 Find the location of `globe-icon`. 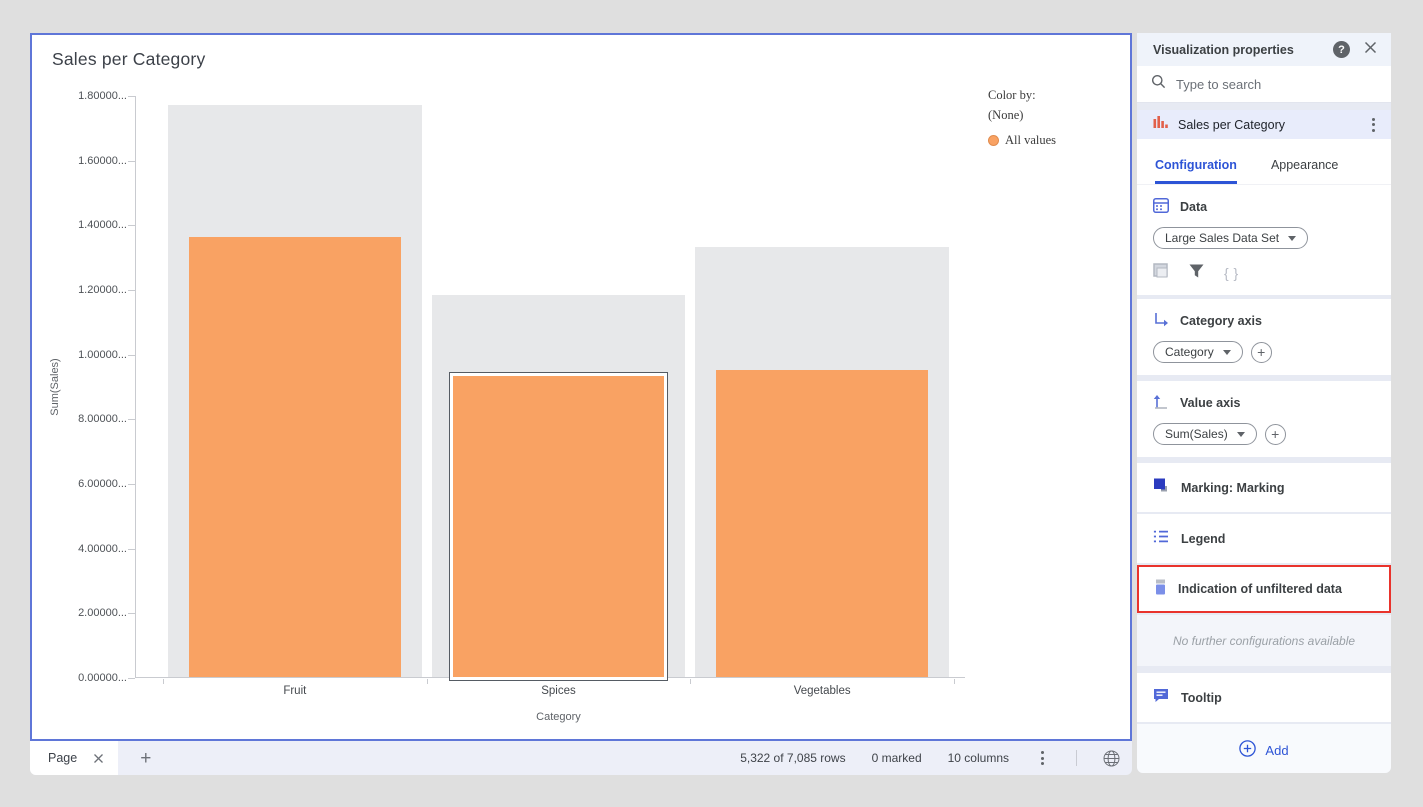

globe-icon is located at coordinates (1111, 758).